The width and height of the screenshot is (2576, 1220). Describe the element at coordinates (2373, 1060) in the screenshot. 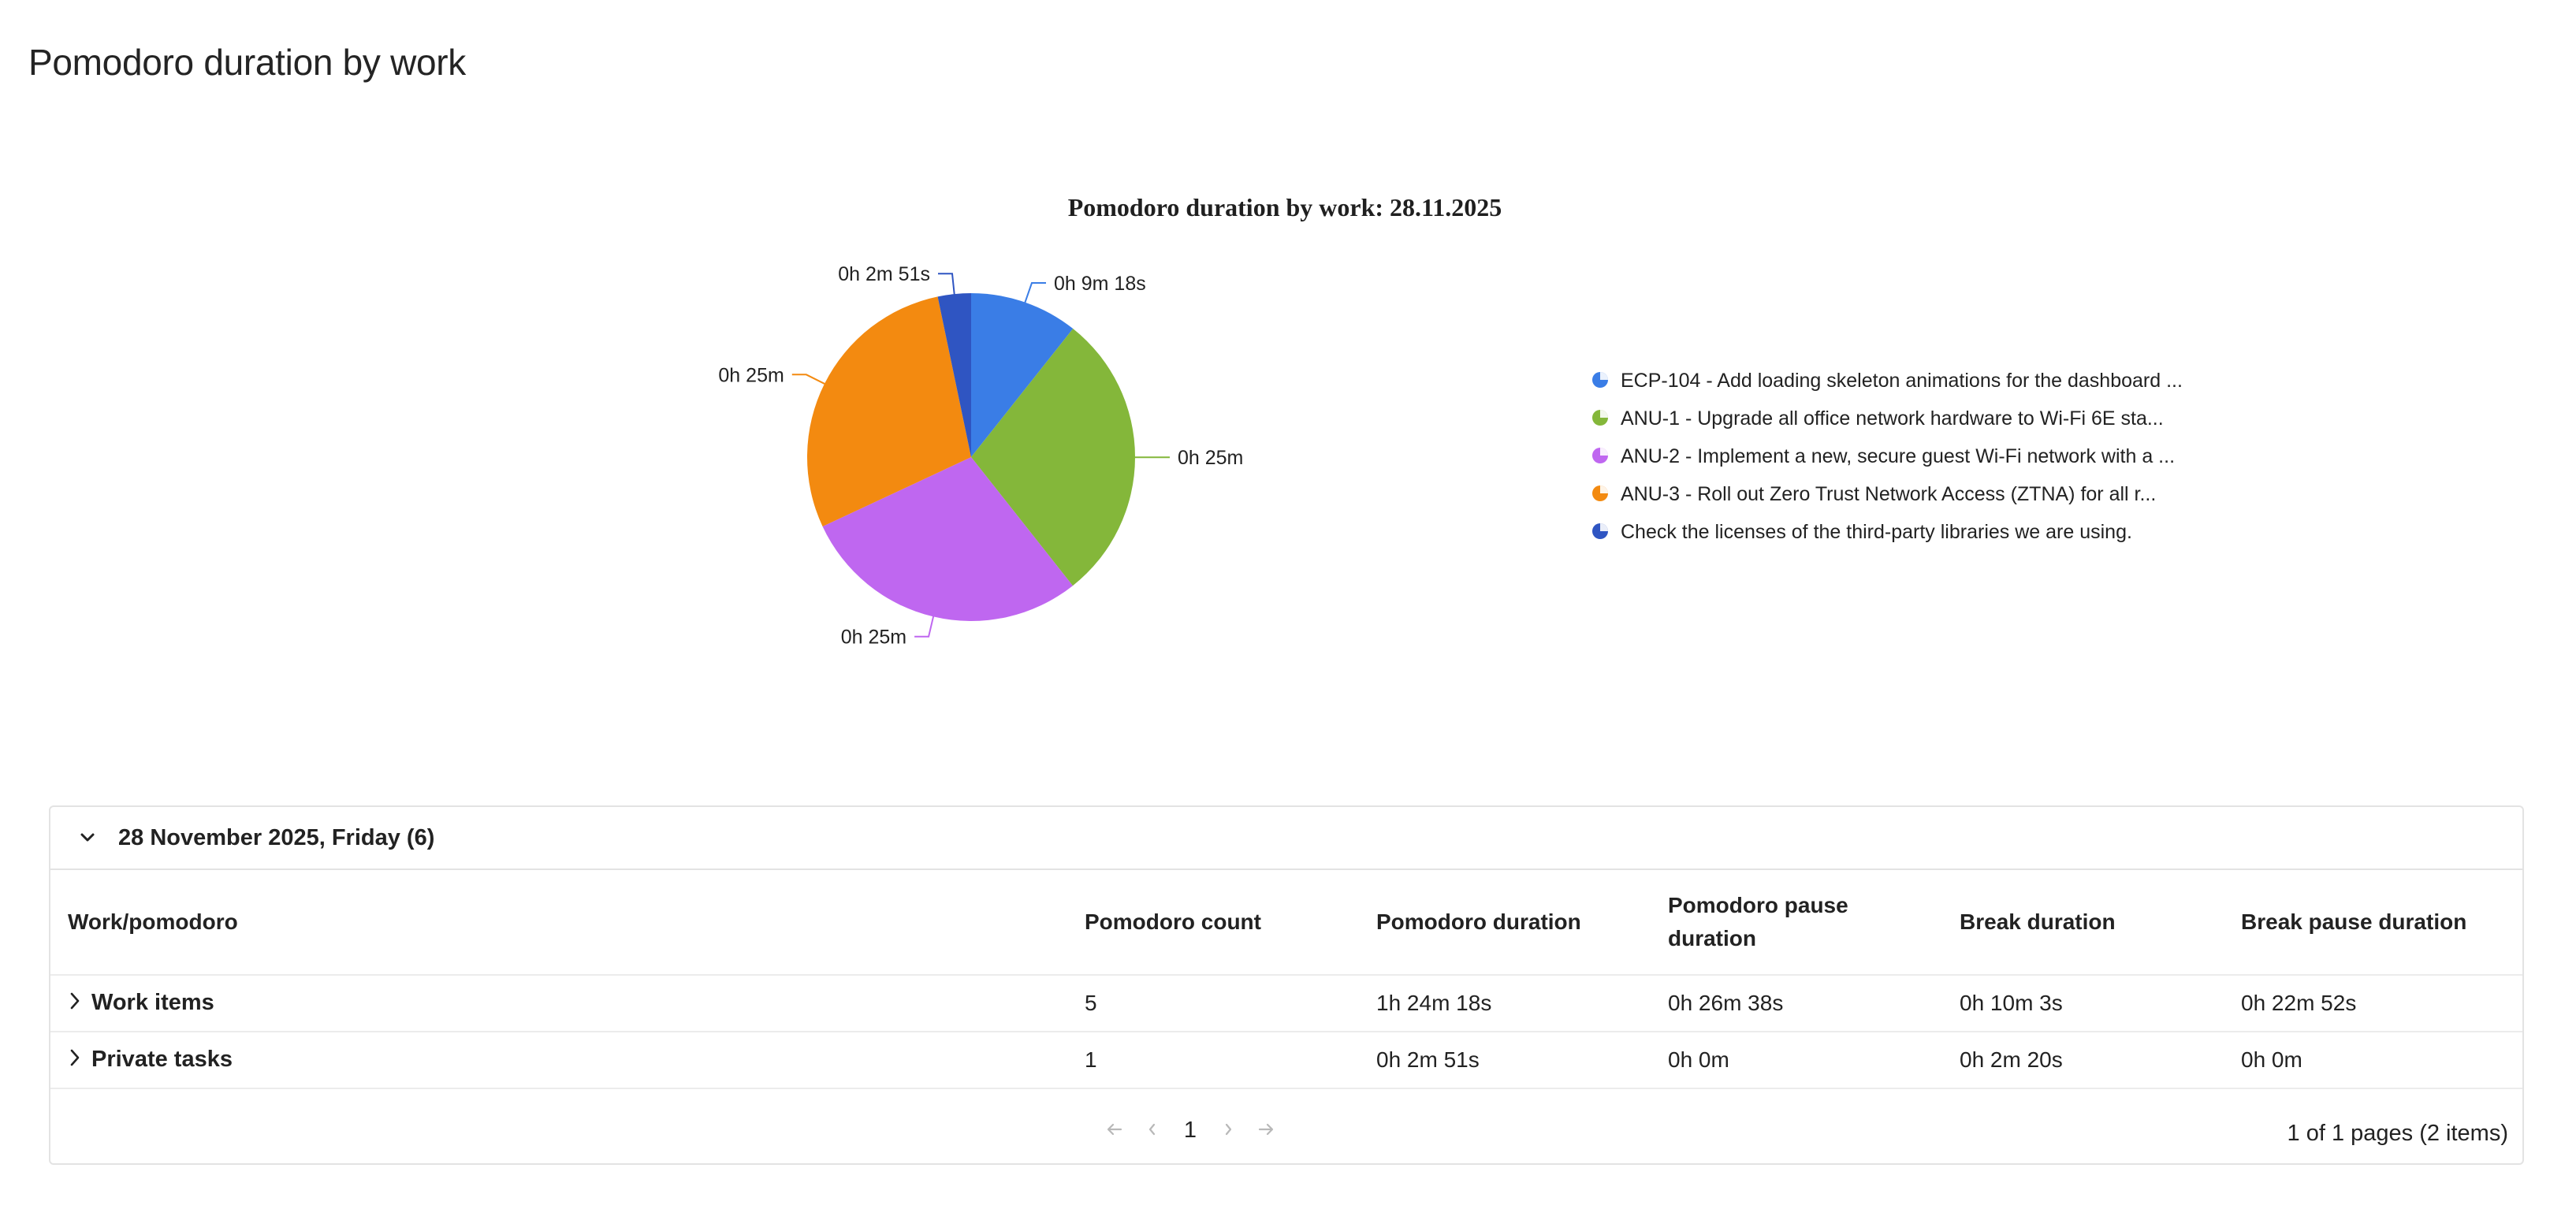

I see `cell-break-pause: 0h 0m` at that location.